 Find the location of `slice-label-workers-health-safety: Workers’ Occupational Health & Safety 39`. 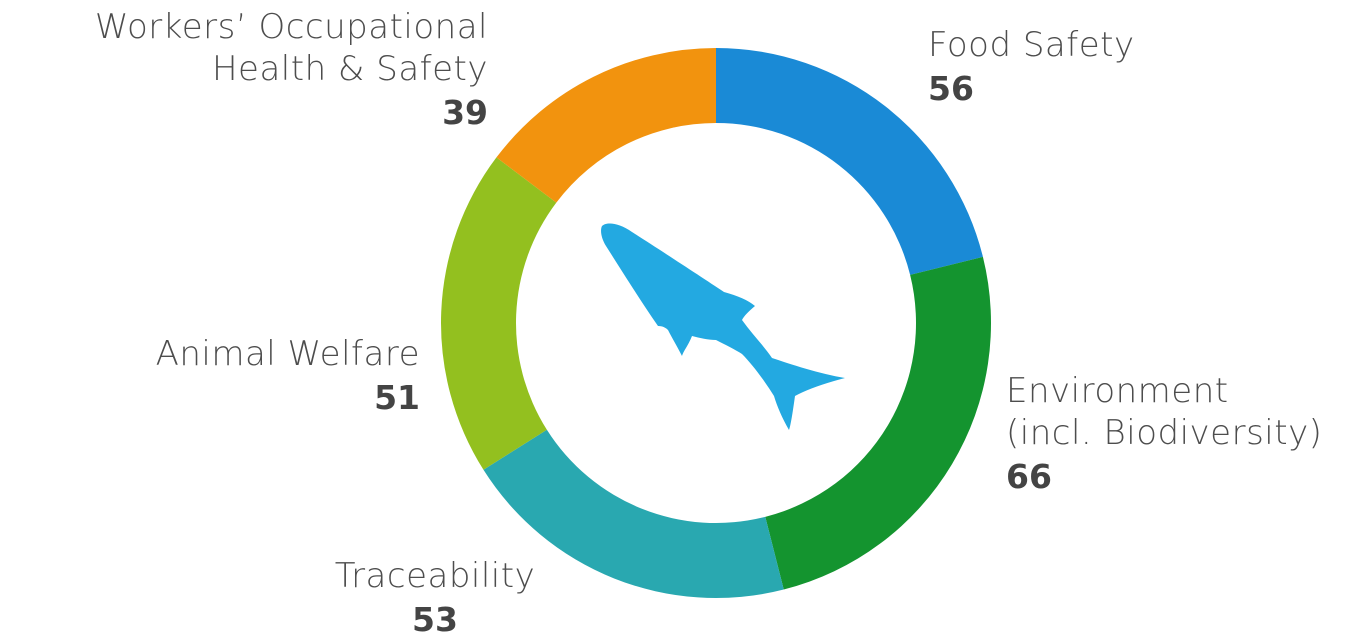

slice-label-workers-health-safety: Workers’ Occupational Health & Safety 39 is located at coordinates (244, 70).